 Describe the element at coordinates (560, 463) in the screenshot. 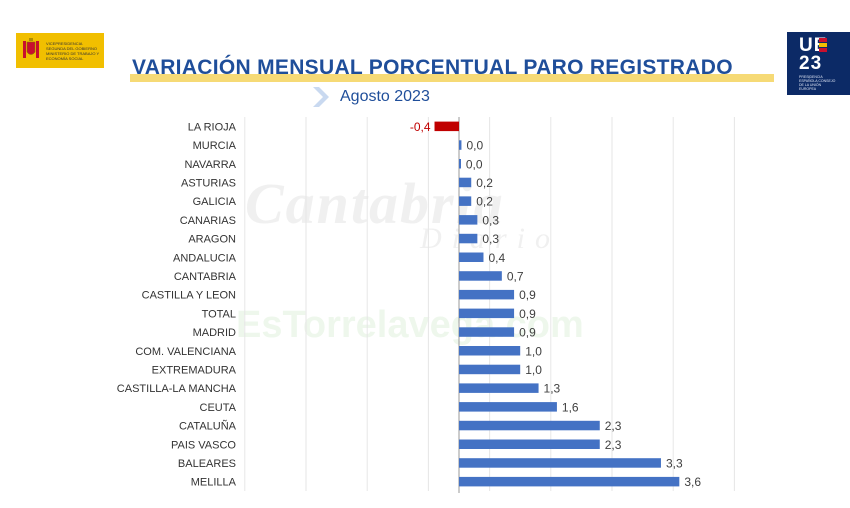

I see `bar-baleares` at that location.